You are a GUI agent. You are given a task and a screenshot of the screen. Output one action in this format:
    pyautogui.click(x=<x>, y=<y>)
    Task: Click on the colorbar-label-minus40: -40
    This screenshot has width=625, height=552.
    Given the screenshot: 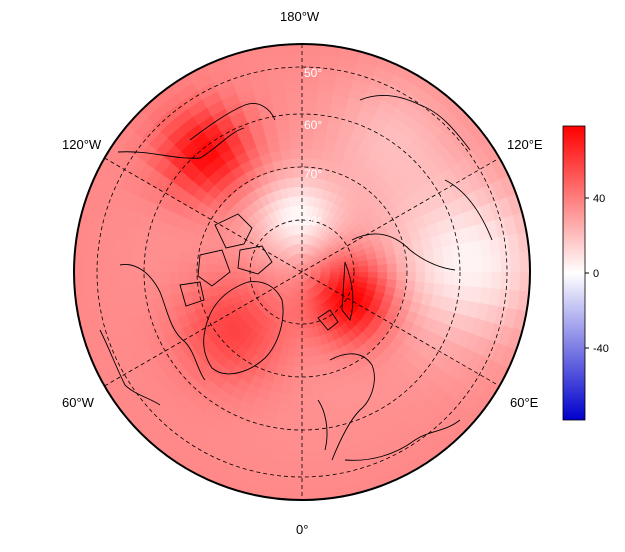 What is the action you would take?
    pyautogui.click(x=601, y=349)
    